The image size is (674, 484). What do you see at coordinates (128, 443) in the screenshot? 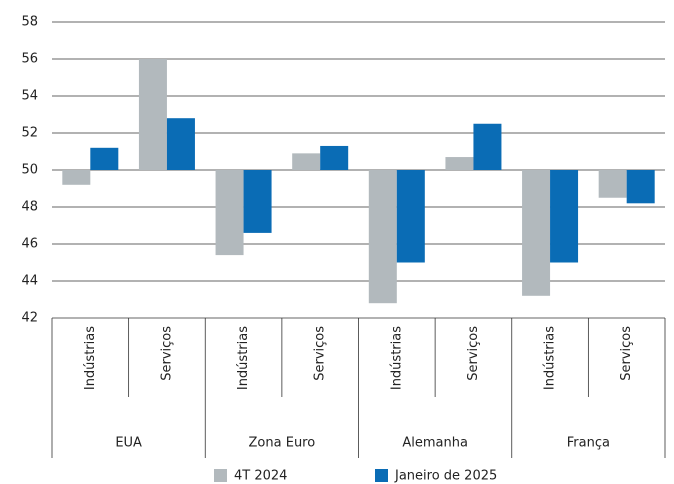
I see `group-label: EUA` at bounding box center [128, 443].